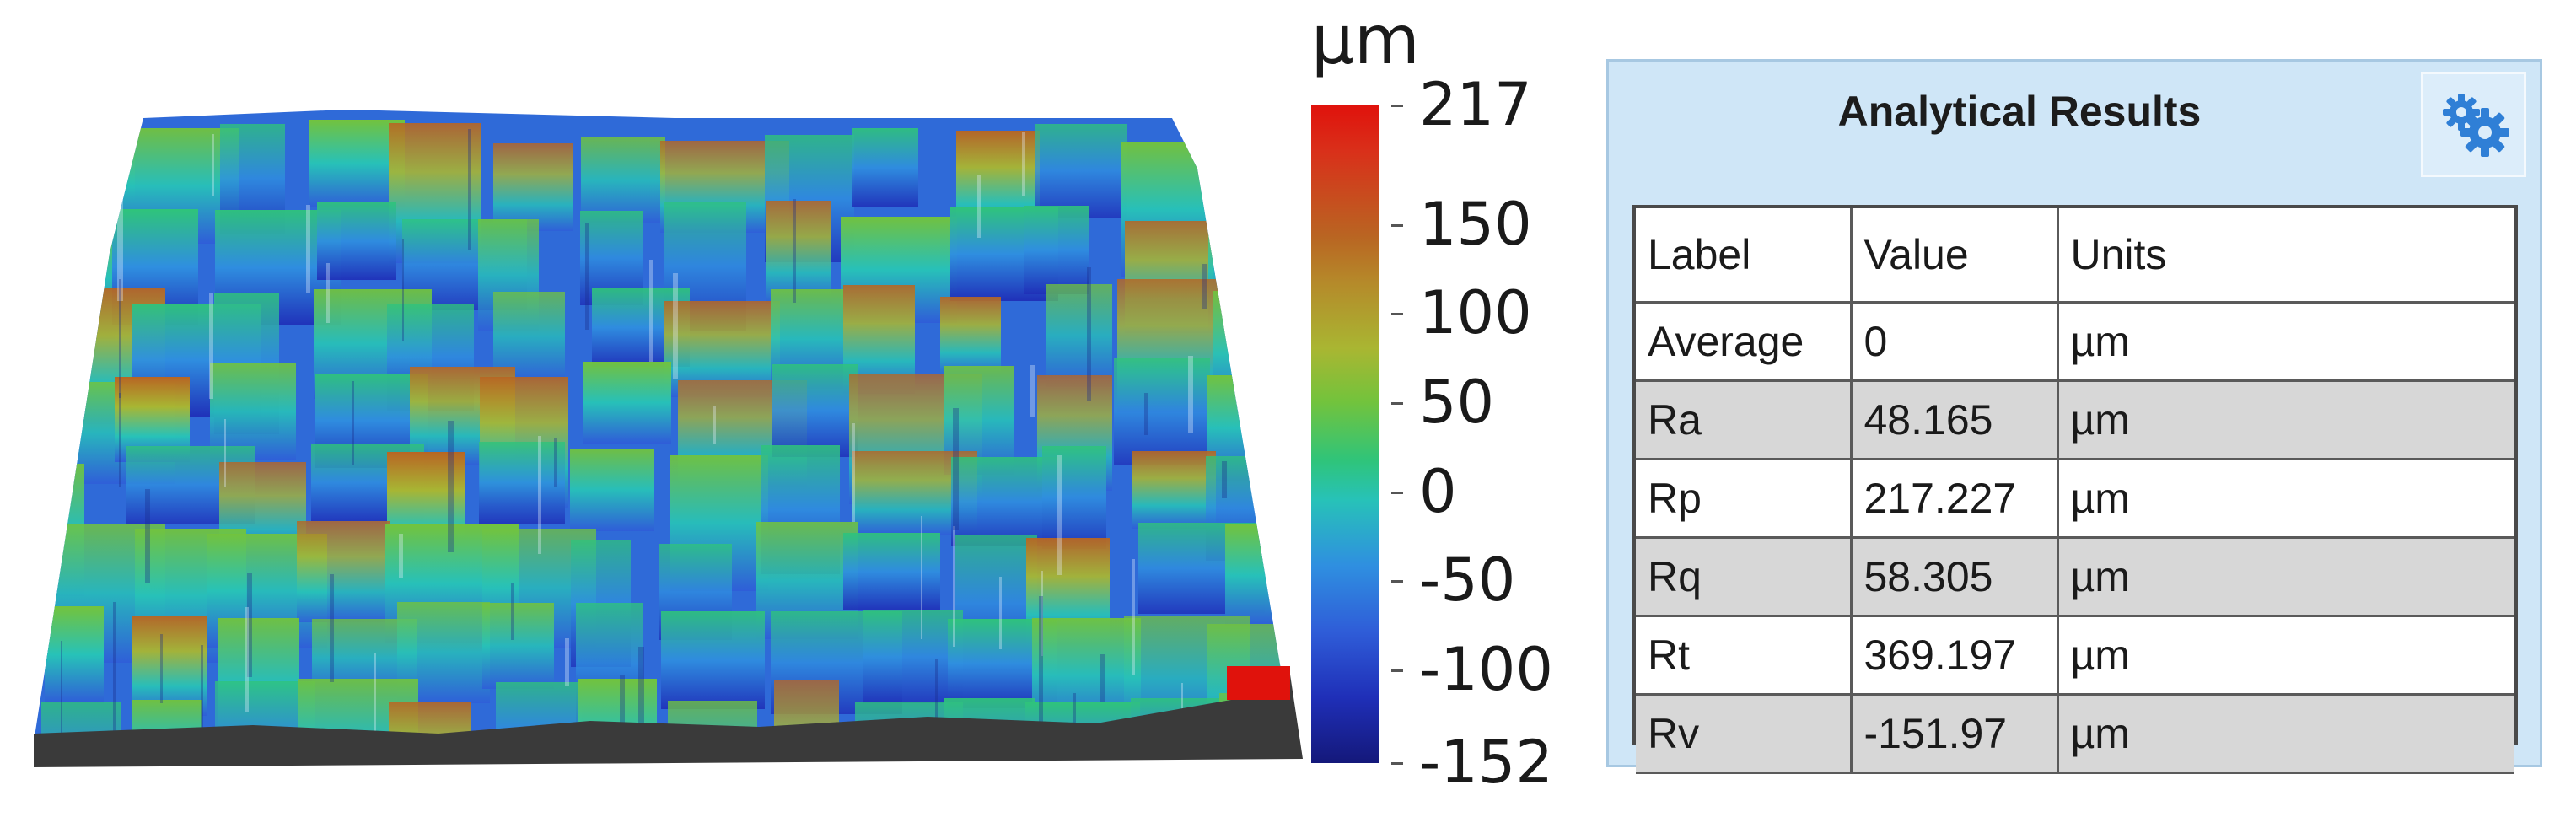 The height and width of the screenshot is (828, 2576). I want to click on table-row: Rq 58.305 µm, so click(2075, 576).